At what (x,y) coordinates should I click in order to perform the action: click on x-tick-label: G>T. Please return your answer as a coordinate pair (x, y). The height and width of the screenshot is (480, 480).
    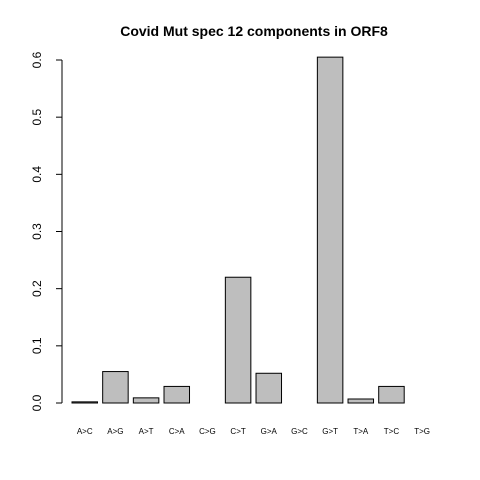
    Looking at the image, I should click on (330, 431).